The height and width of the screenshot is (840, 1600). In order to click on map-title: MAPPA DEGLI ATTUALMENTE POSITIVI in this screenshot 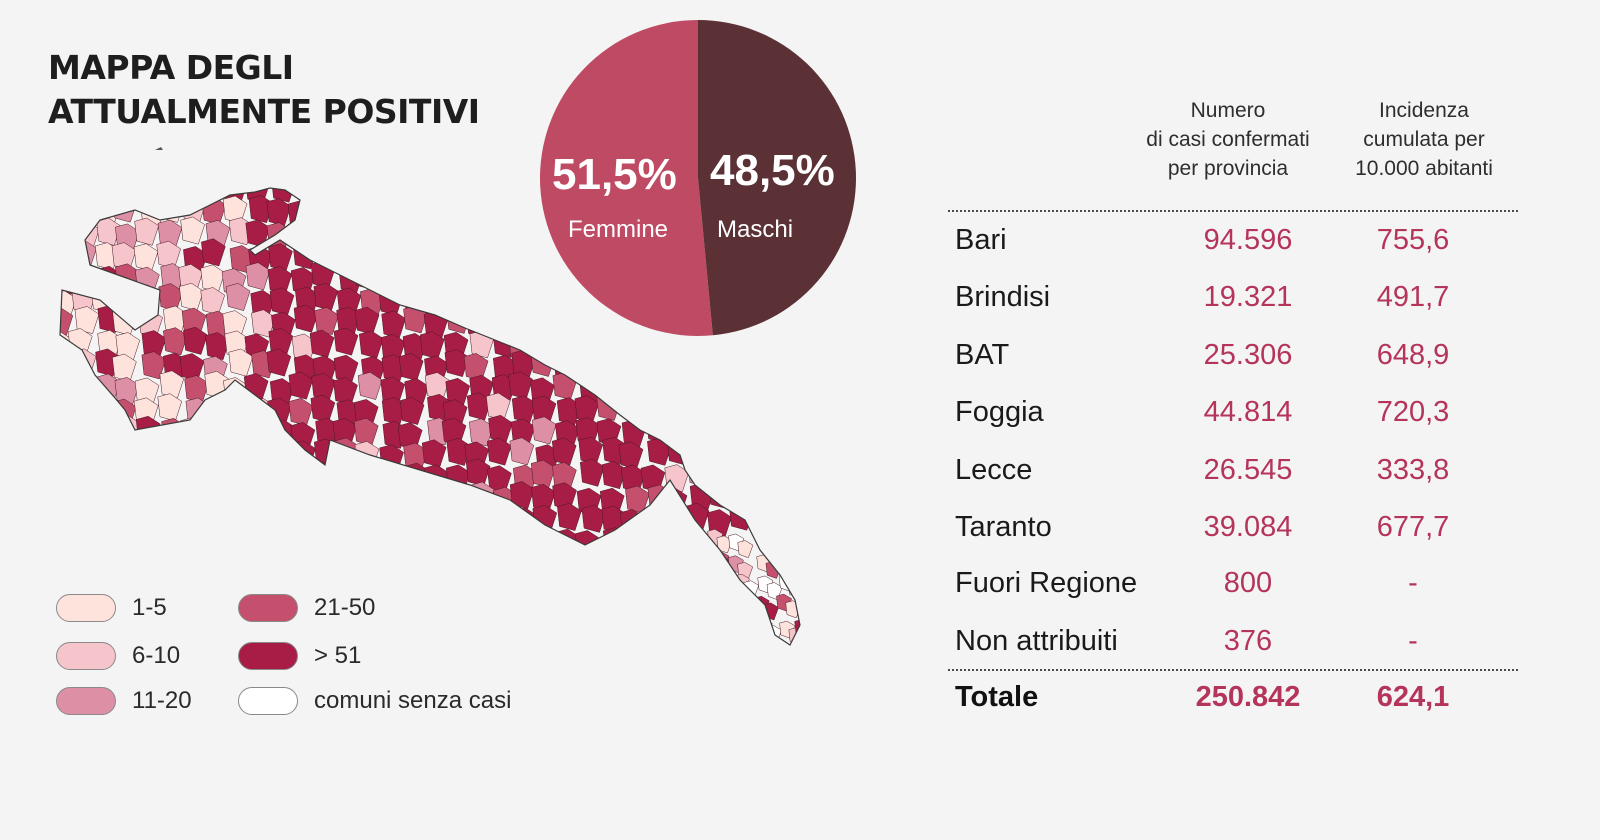, I will do `click(264, 90)`.